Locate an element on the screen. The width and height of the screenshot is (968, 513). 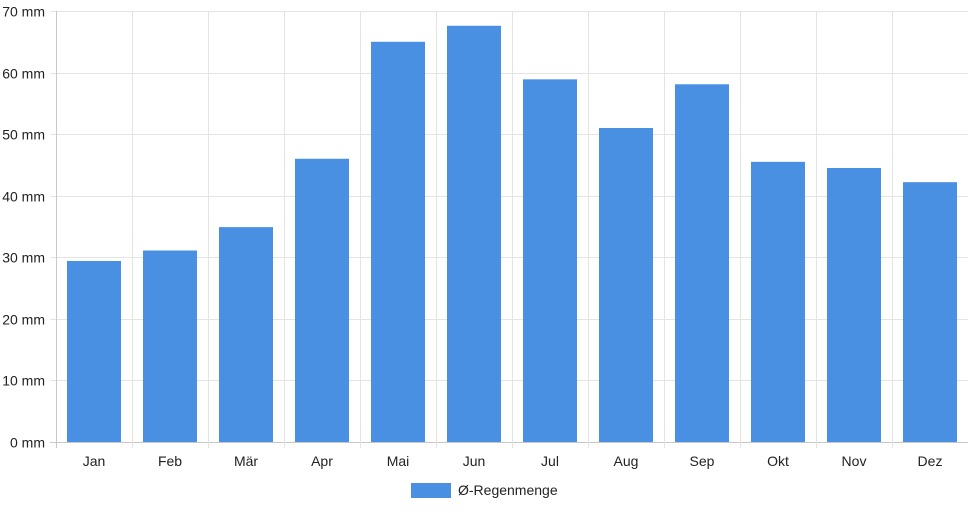
y-tick-label: 40 mm is located at coordinates (23, 197).